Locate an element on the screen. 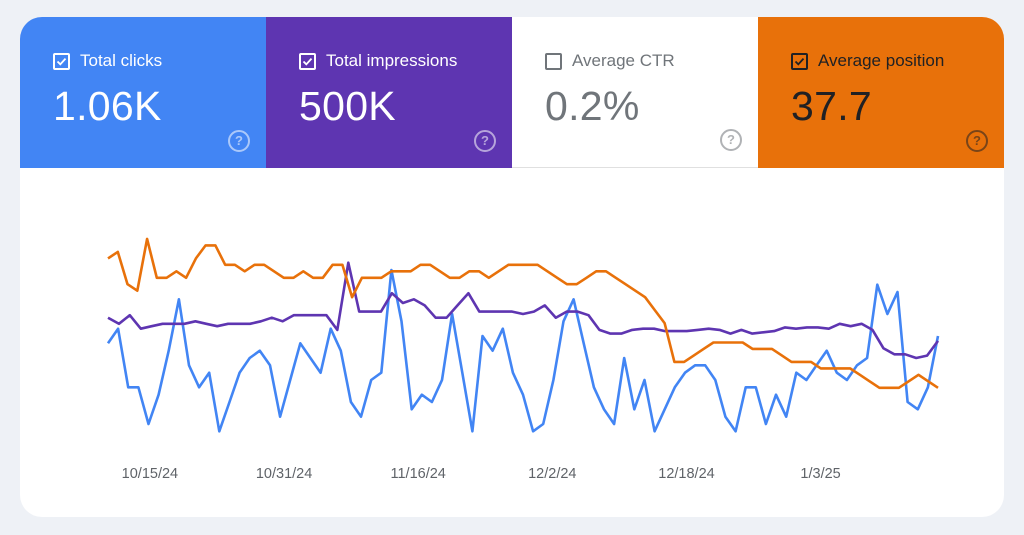 The height and width of the screenshot is (535, 1024). metric-label: Average CTR is located at coordinates (623, 60).